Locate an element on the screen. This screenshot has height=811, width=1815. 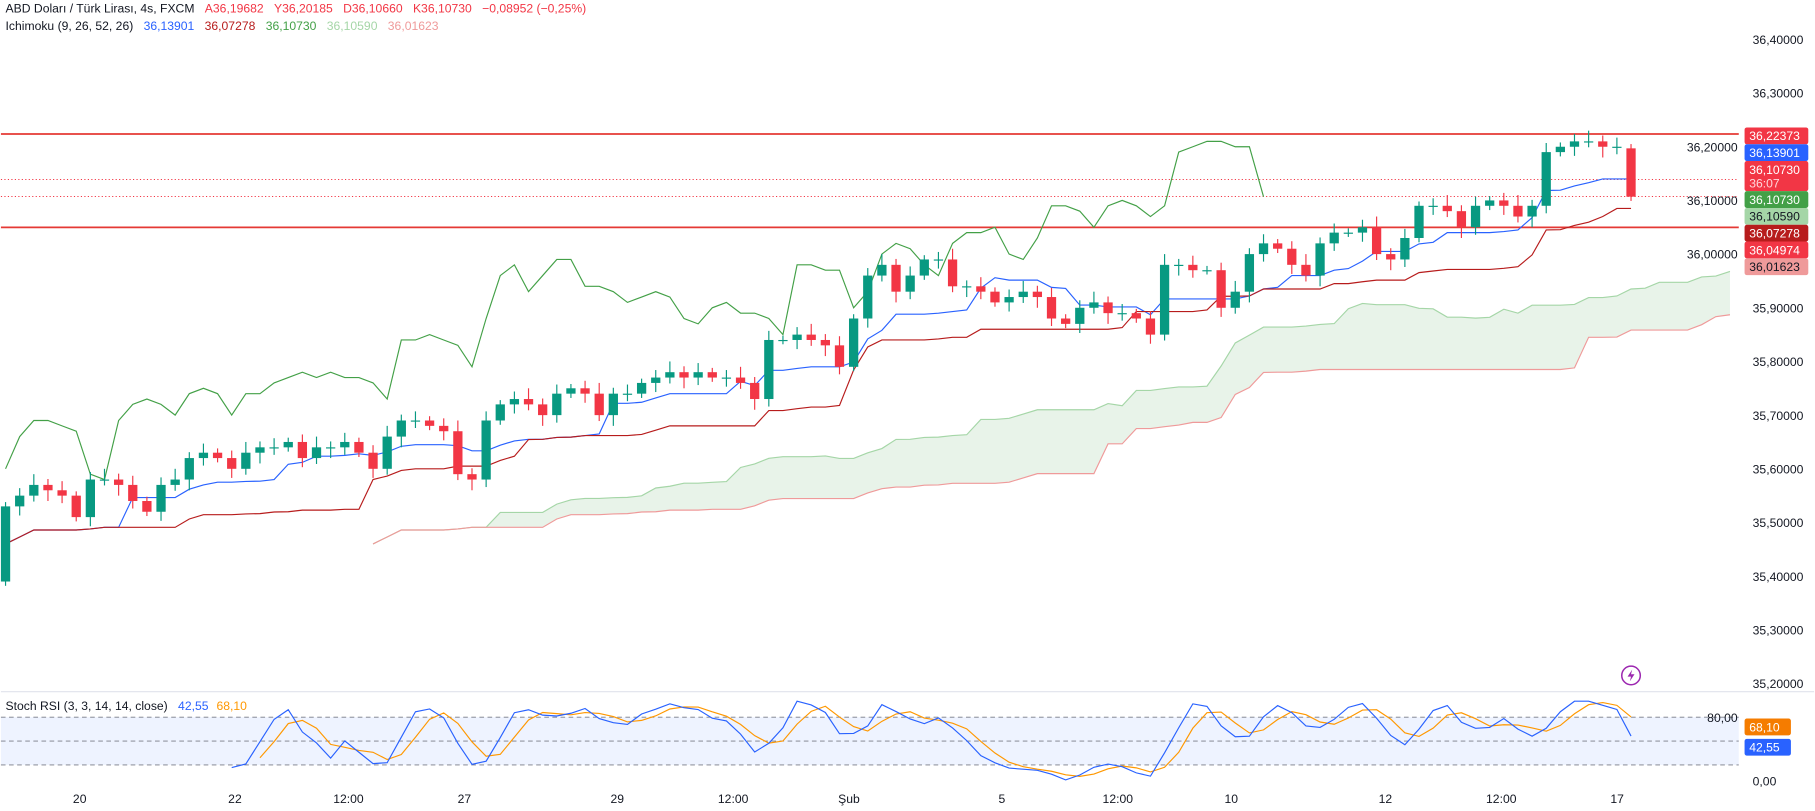
price-tag-label: 36,01623 is located at coordinates (1774, 267).